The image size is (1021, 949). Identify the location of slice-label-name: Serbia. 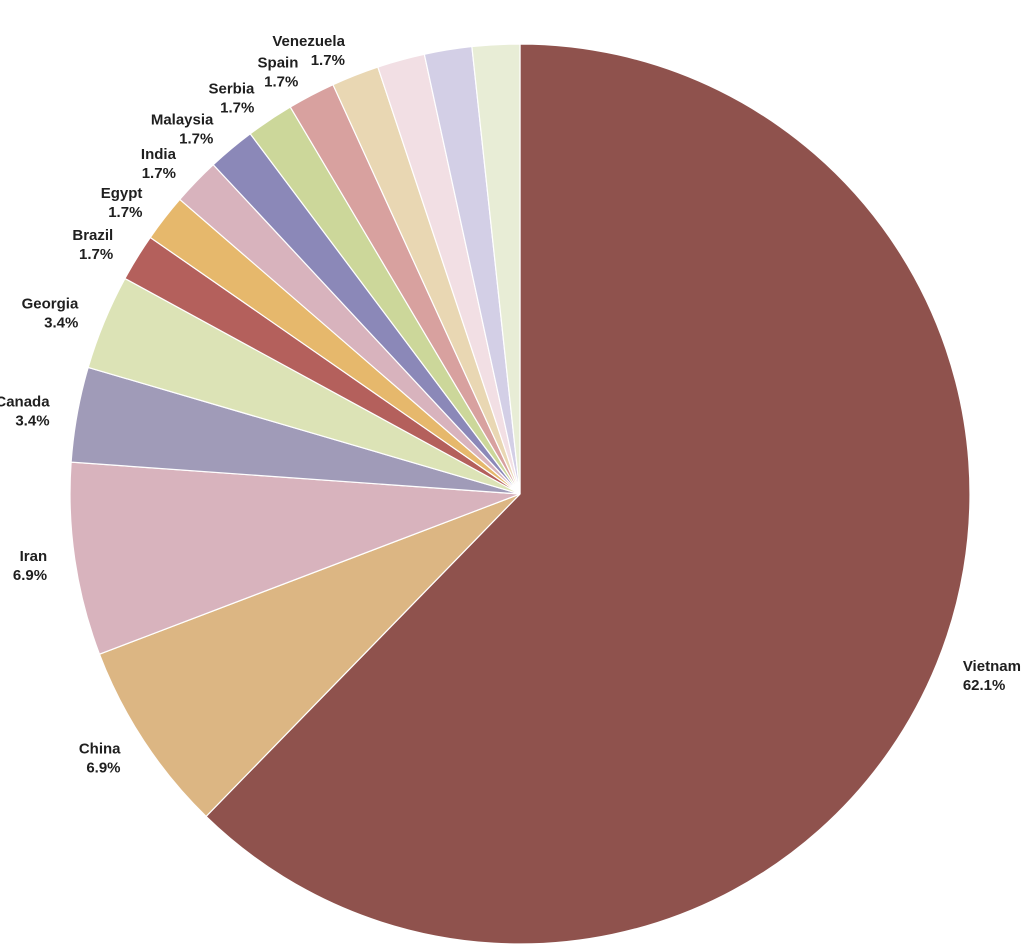
(231, 89).